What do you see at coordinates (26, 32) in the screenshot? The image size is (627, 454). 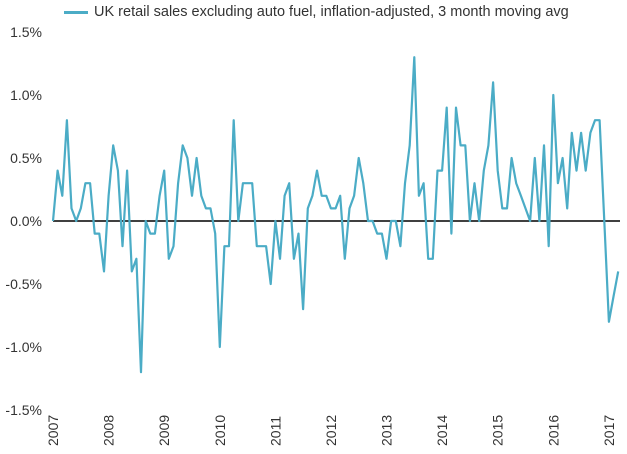 I see `y-tick-label: 1.5%` at bounding box center [26, 32].